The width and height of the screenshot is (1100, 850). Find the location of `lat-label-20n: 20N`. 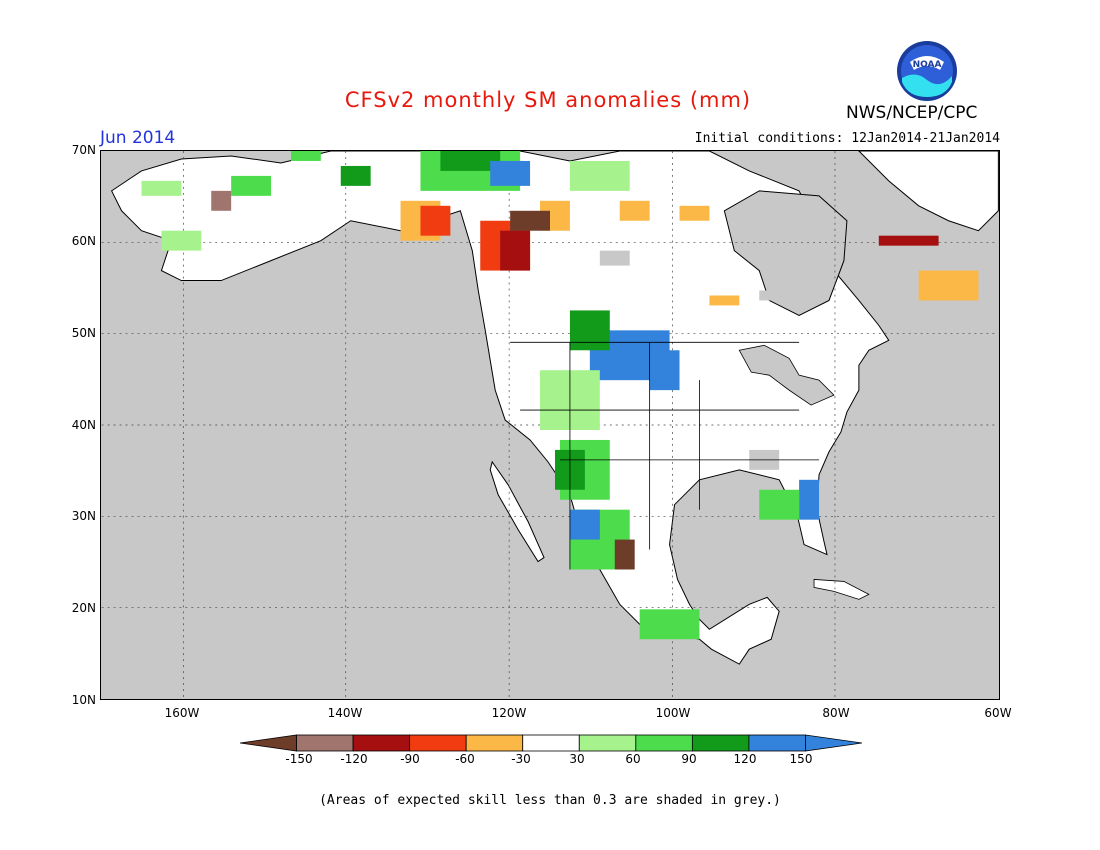

lat-label-20n: 20N is located at coordinates (83, 608).